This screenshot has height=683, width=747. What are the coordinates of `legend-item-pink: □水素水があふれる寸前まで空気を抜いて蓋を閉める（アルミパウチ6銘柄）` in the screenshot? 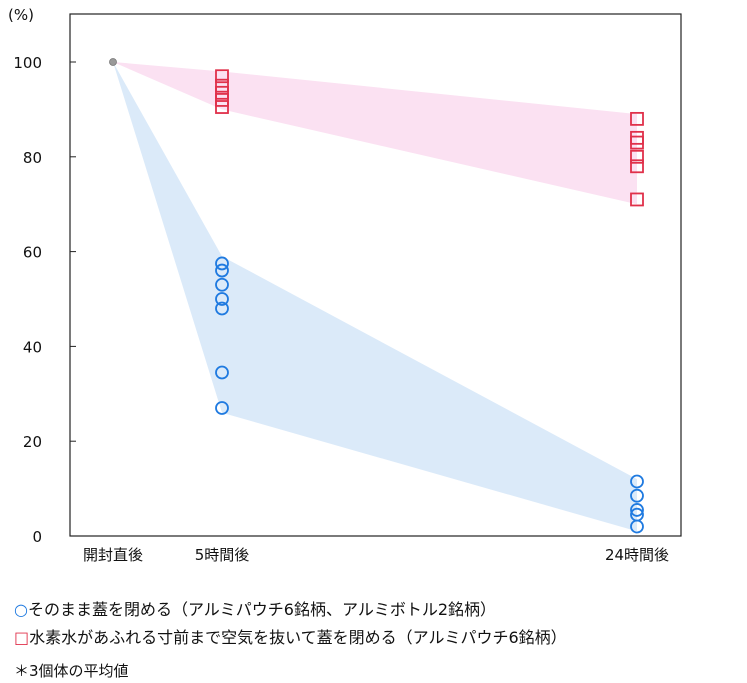 It's located at (290, 636).